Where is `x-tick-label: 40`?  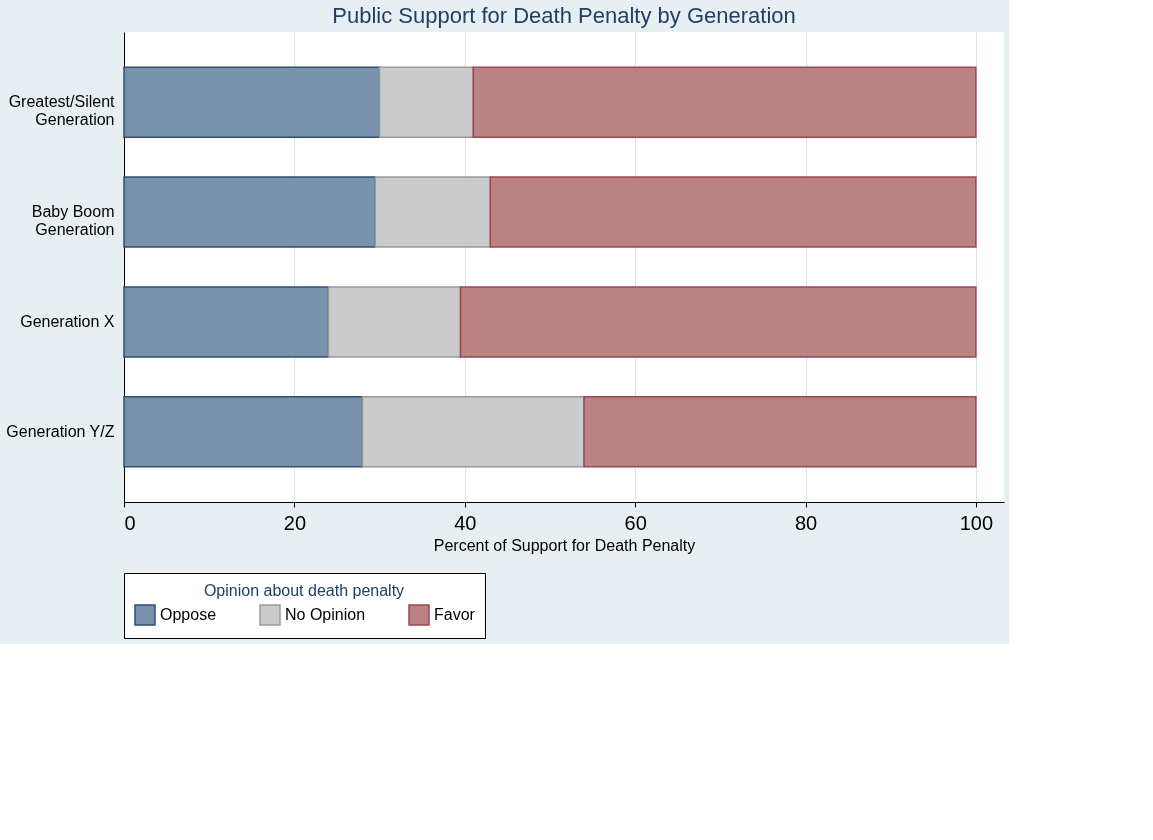
x-tick-label: 40 is located at coordinates (465, 522).